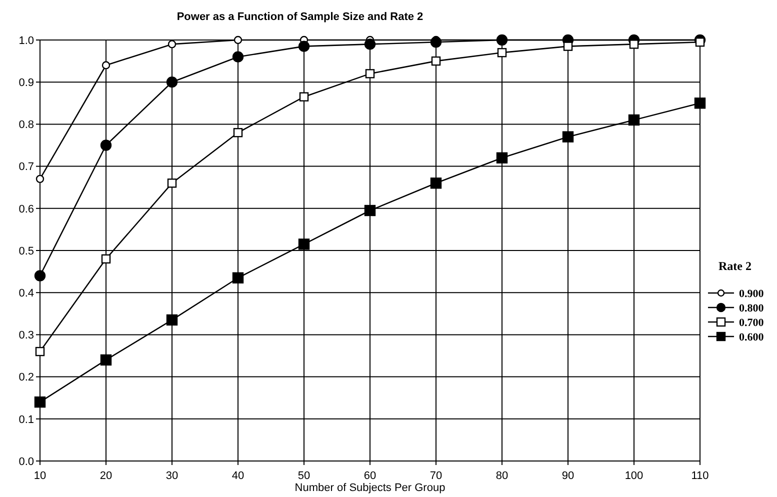 This screenshot has height=497, width=777. What do you see at coordinates (172, 476) in the screenshot?
I see `x-tick-label: 30` at bounding box center [172, 476].